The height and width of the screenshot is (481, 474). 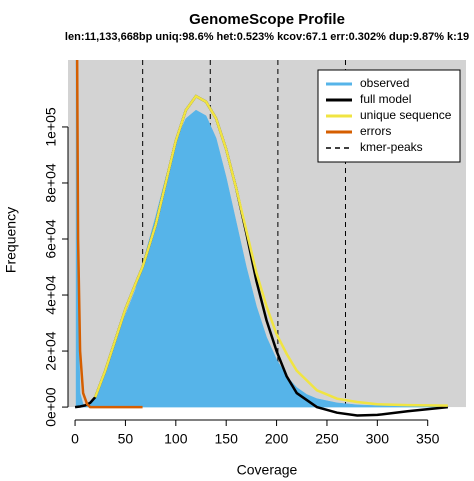 I want to click on legend-label: full model, so click(x=385, y=99).